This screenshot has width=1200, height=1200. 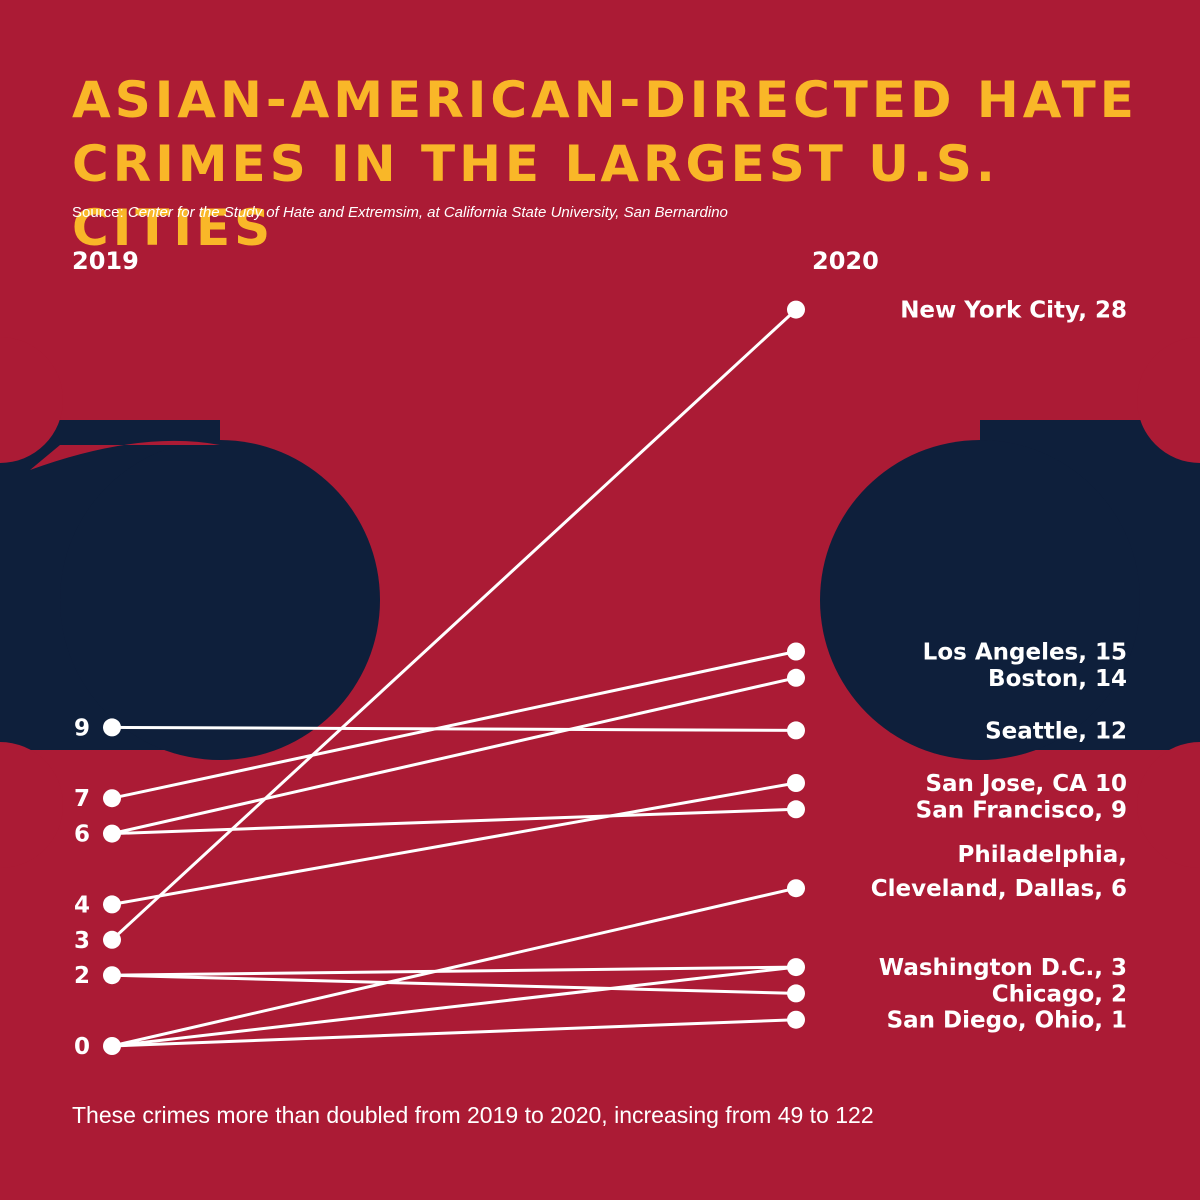 I want to click on label-2020-san-francisco-9: San Francisco, 9, so click(x=1021, y=810).